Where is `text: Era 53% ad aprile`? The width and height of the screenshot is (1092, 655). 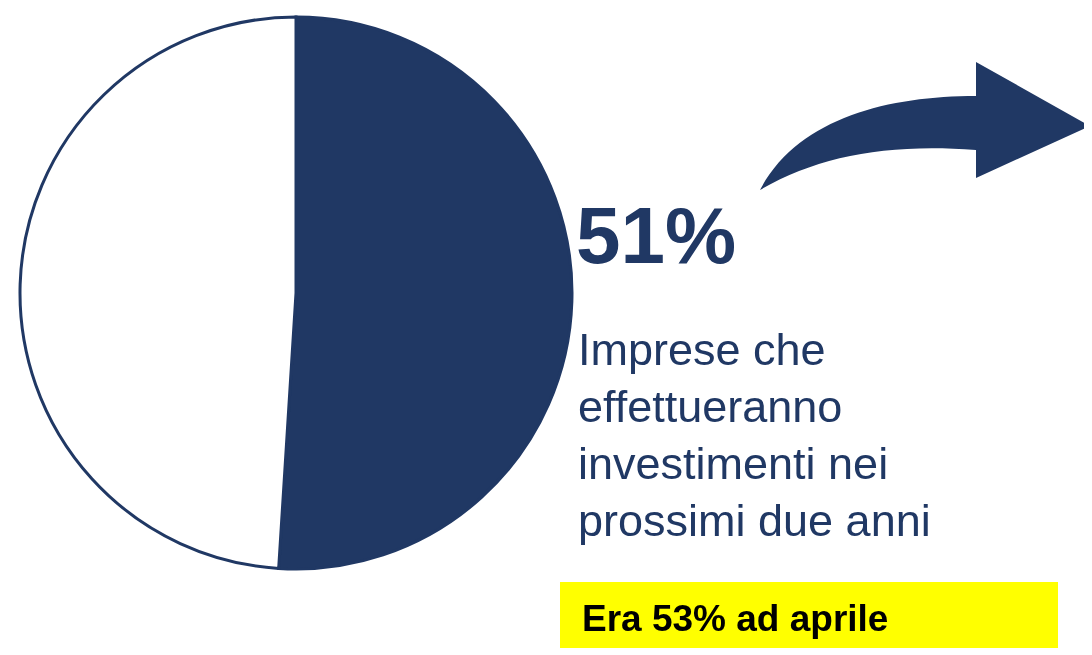 text: Era 53% ad aprile is located at coordinates (735, 618).